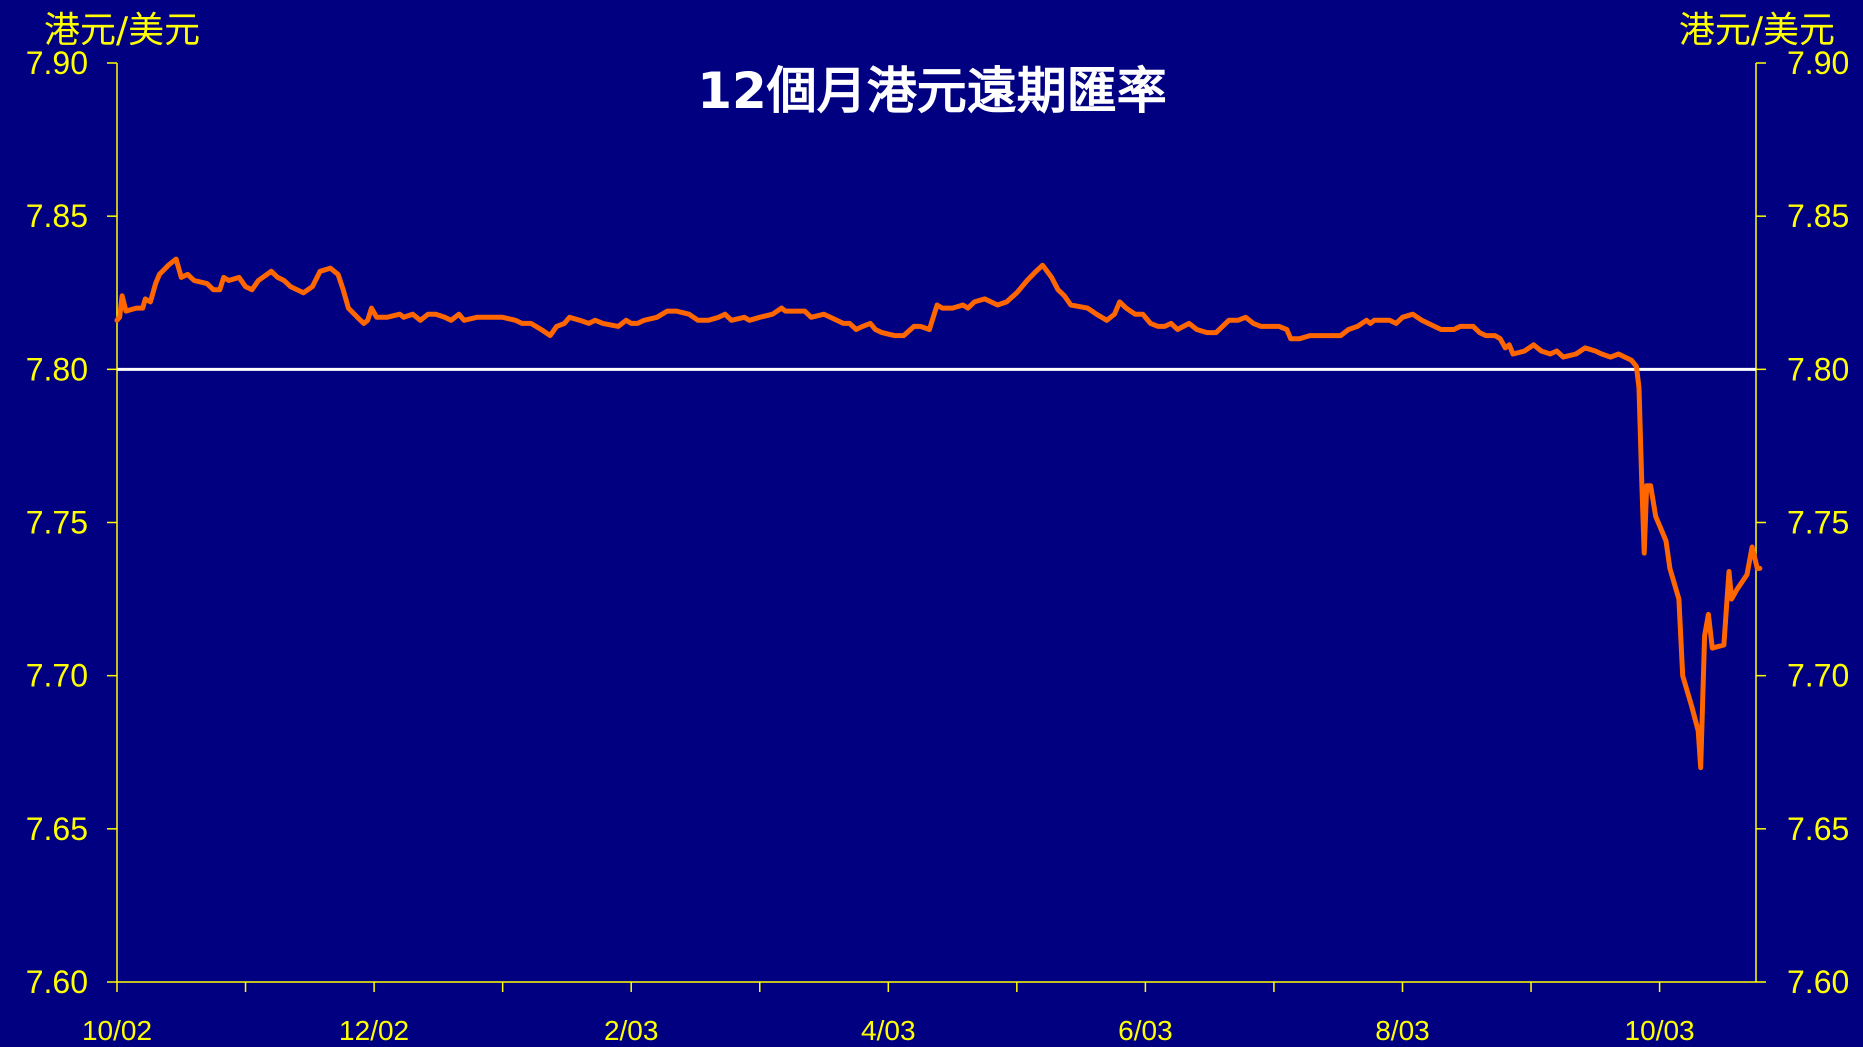 The height and width of the screenshot is (1047, 1863). I want to click on y-tick-label-right: 7.90, so click(1818, 63).